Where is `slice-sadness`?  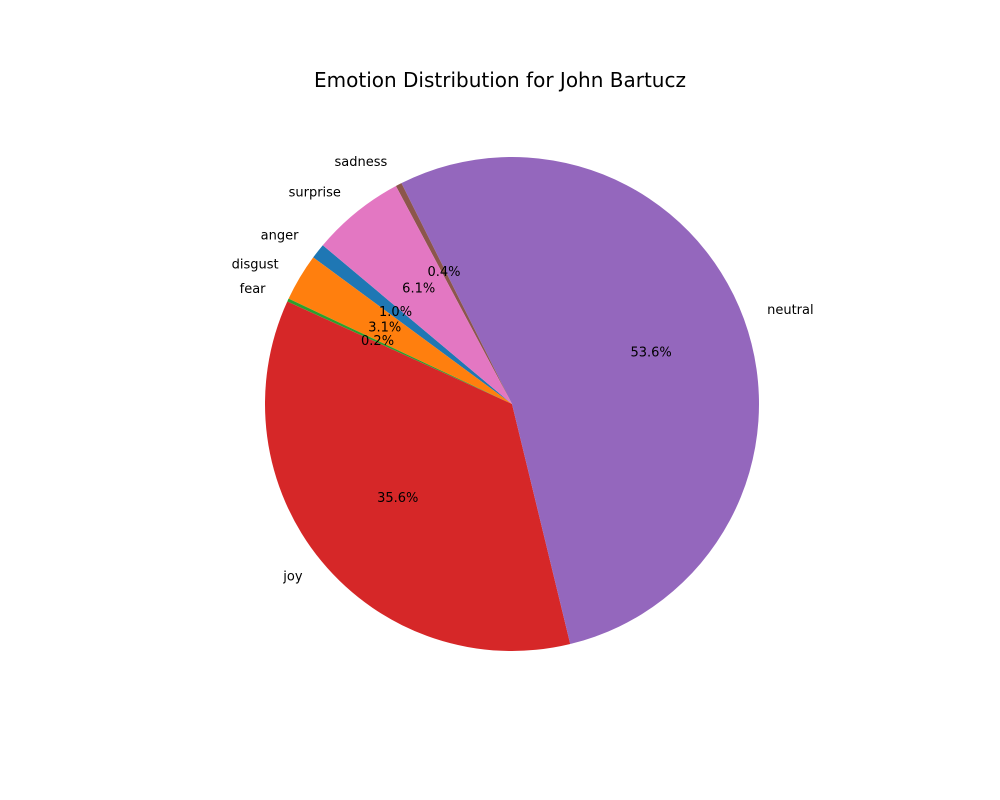 slice-sadness is located at coordinates (453, 293).